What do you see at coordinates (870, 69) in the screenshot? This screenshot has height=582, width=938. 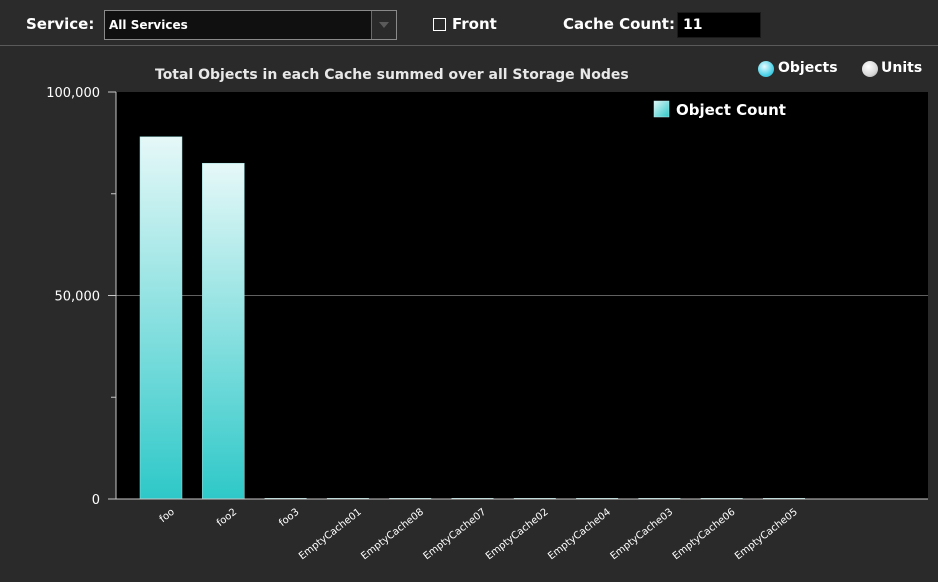 I see `units-radio` at bounding box center [870, 69].